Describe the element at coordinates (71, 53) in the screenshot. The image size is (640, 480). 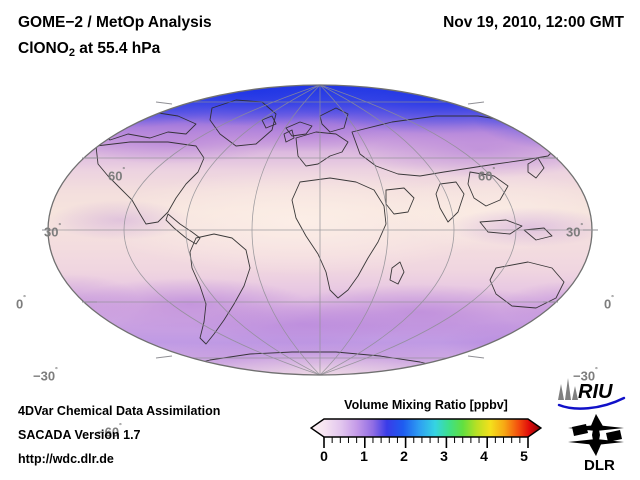
I see `species-subscript: 2` at that location.